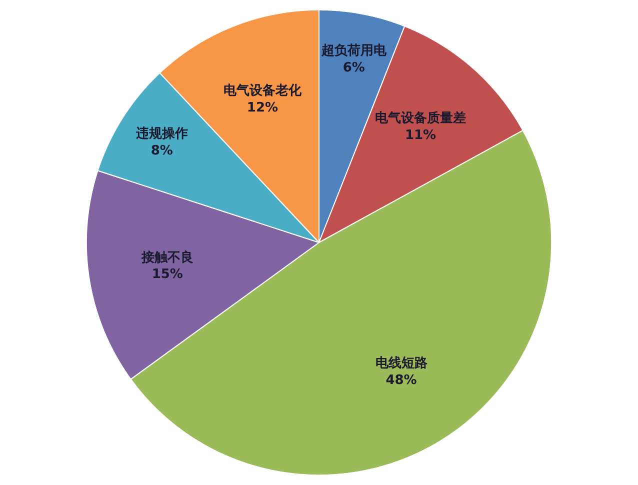  What do you see at coordinates (420, 136) in the screenshot?
I see `data-label: 11%` at bounding box center [420, 136].